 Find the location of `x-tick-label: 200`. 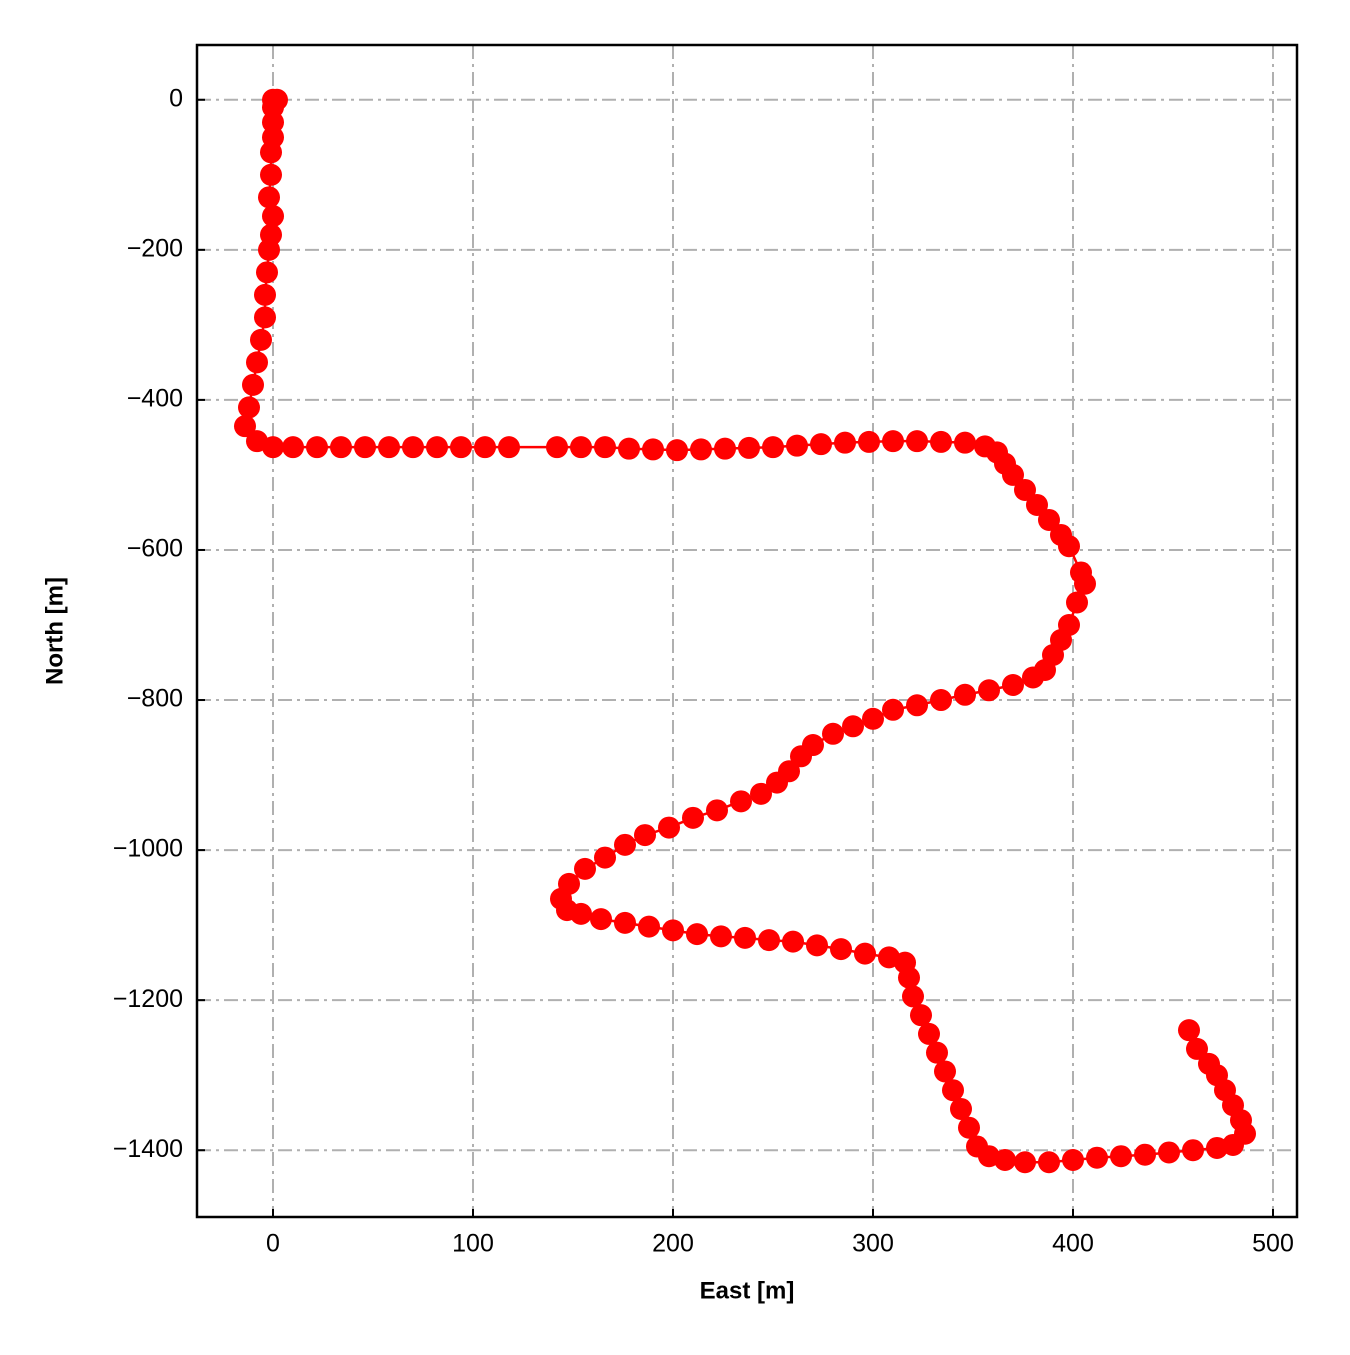

x-tick-label: 200 is located at coordinates (673, 1244).